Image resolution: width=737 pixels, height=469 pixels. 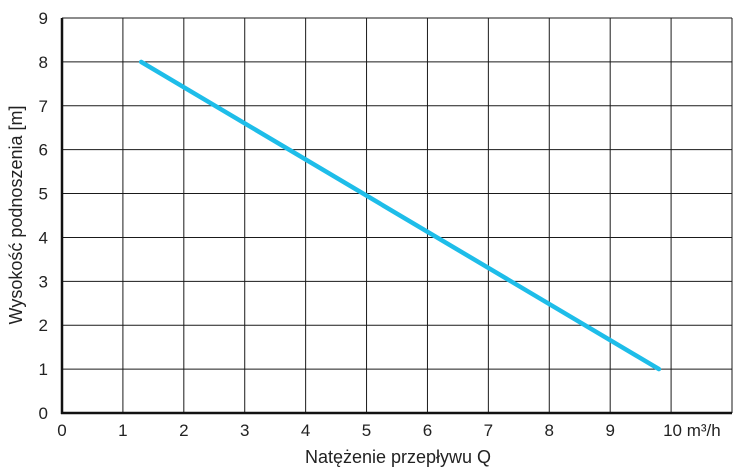 I want to click on x-tick-label-unit: 10 m³/h, so click(x=692, y=430).